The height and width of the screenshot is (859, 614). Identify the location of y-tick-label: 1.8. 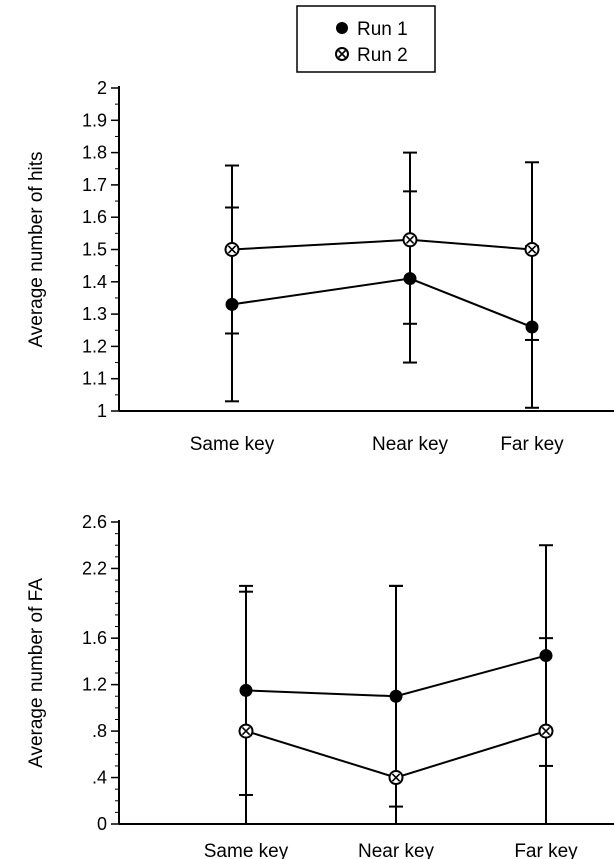
(94, 153).